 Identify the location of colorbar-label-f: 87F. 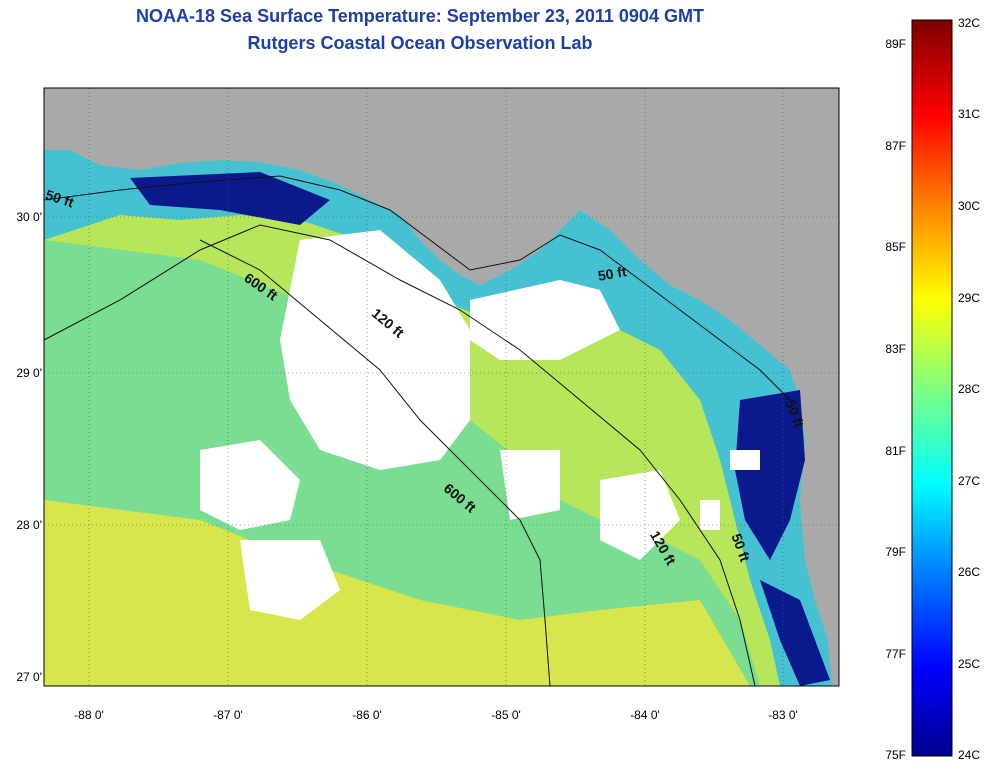
(895, 146).